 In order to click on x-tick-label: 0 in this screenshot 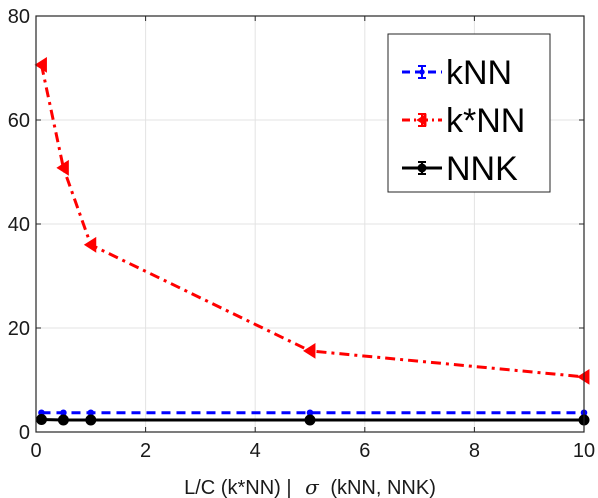, I will do `click(35, 451)`.